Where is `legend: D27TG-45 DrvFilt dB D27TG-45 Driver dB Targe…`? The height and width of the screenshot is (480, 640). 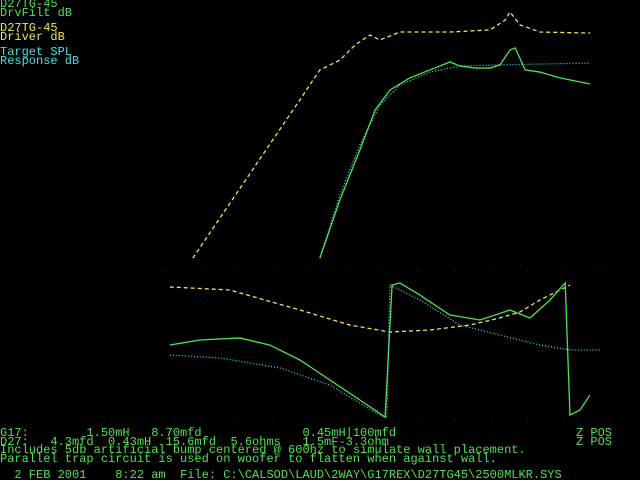
legend: D27TG-45 DrvFilt dB D27TG-45 Driver dB Targe… is located at coordinates (39, 36).